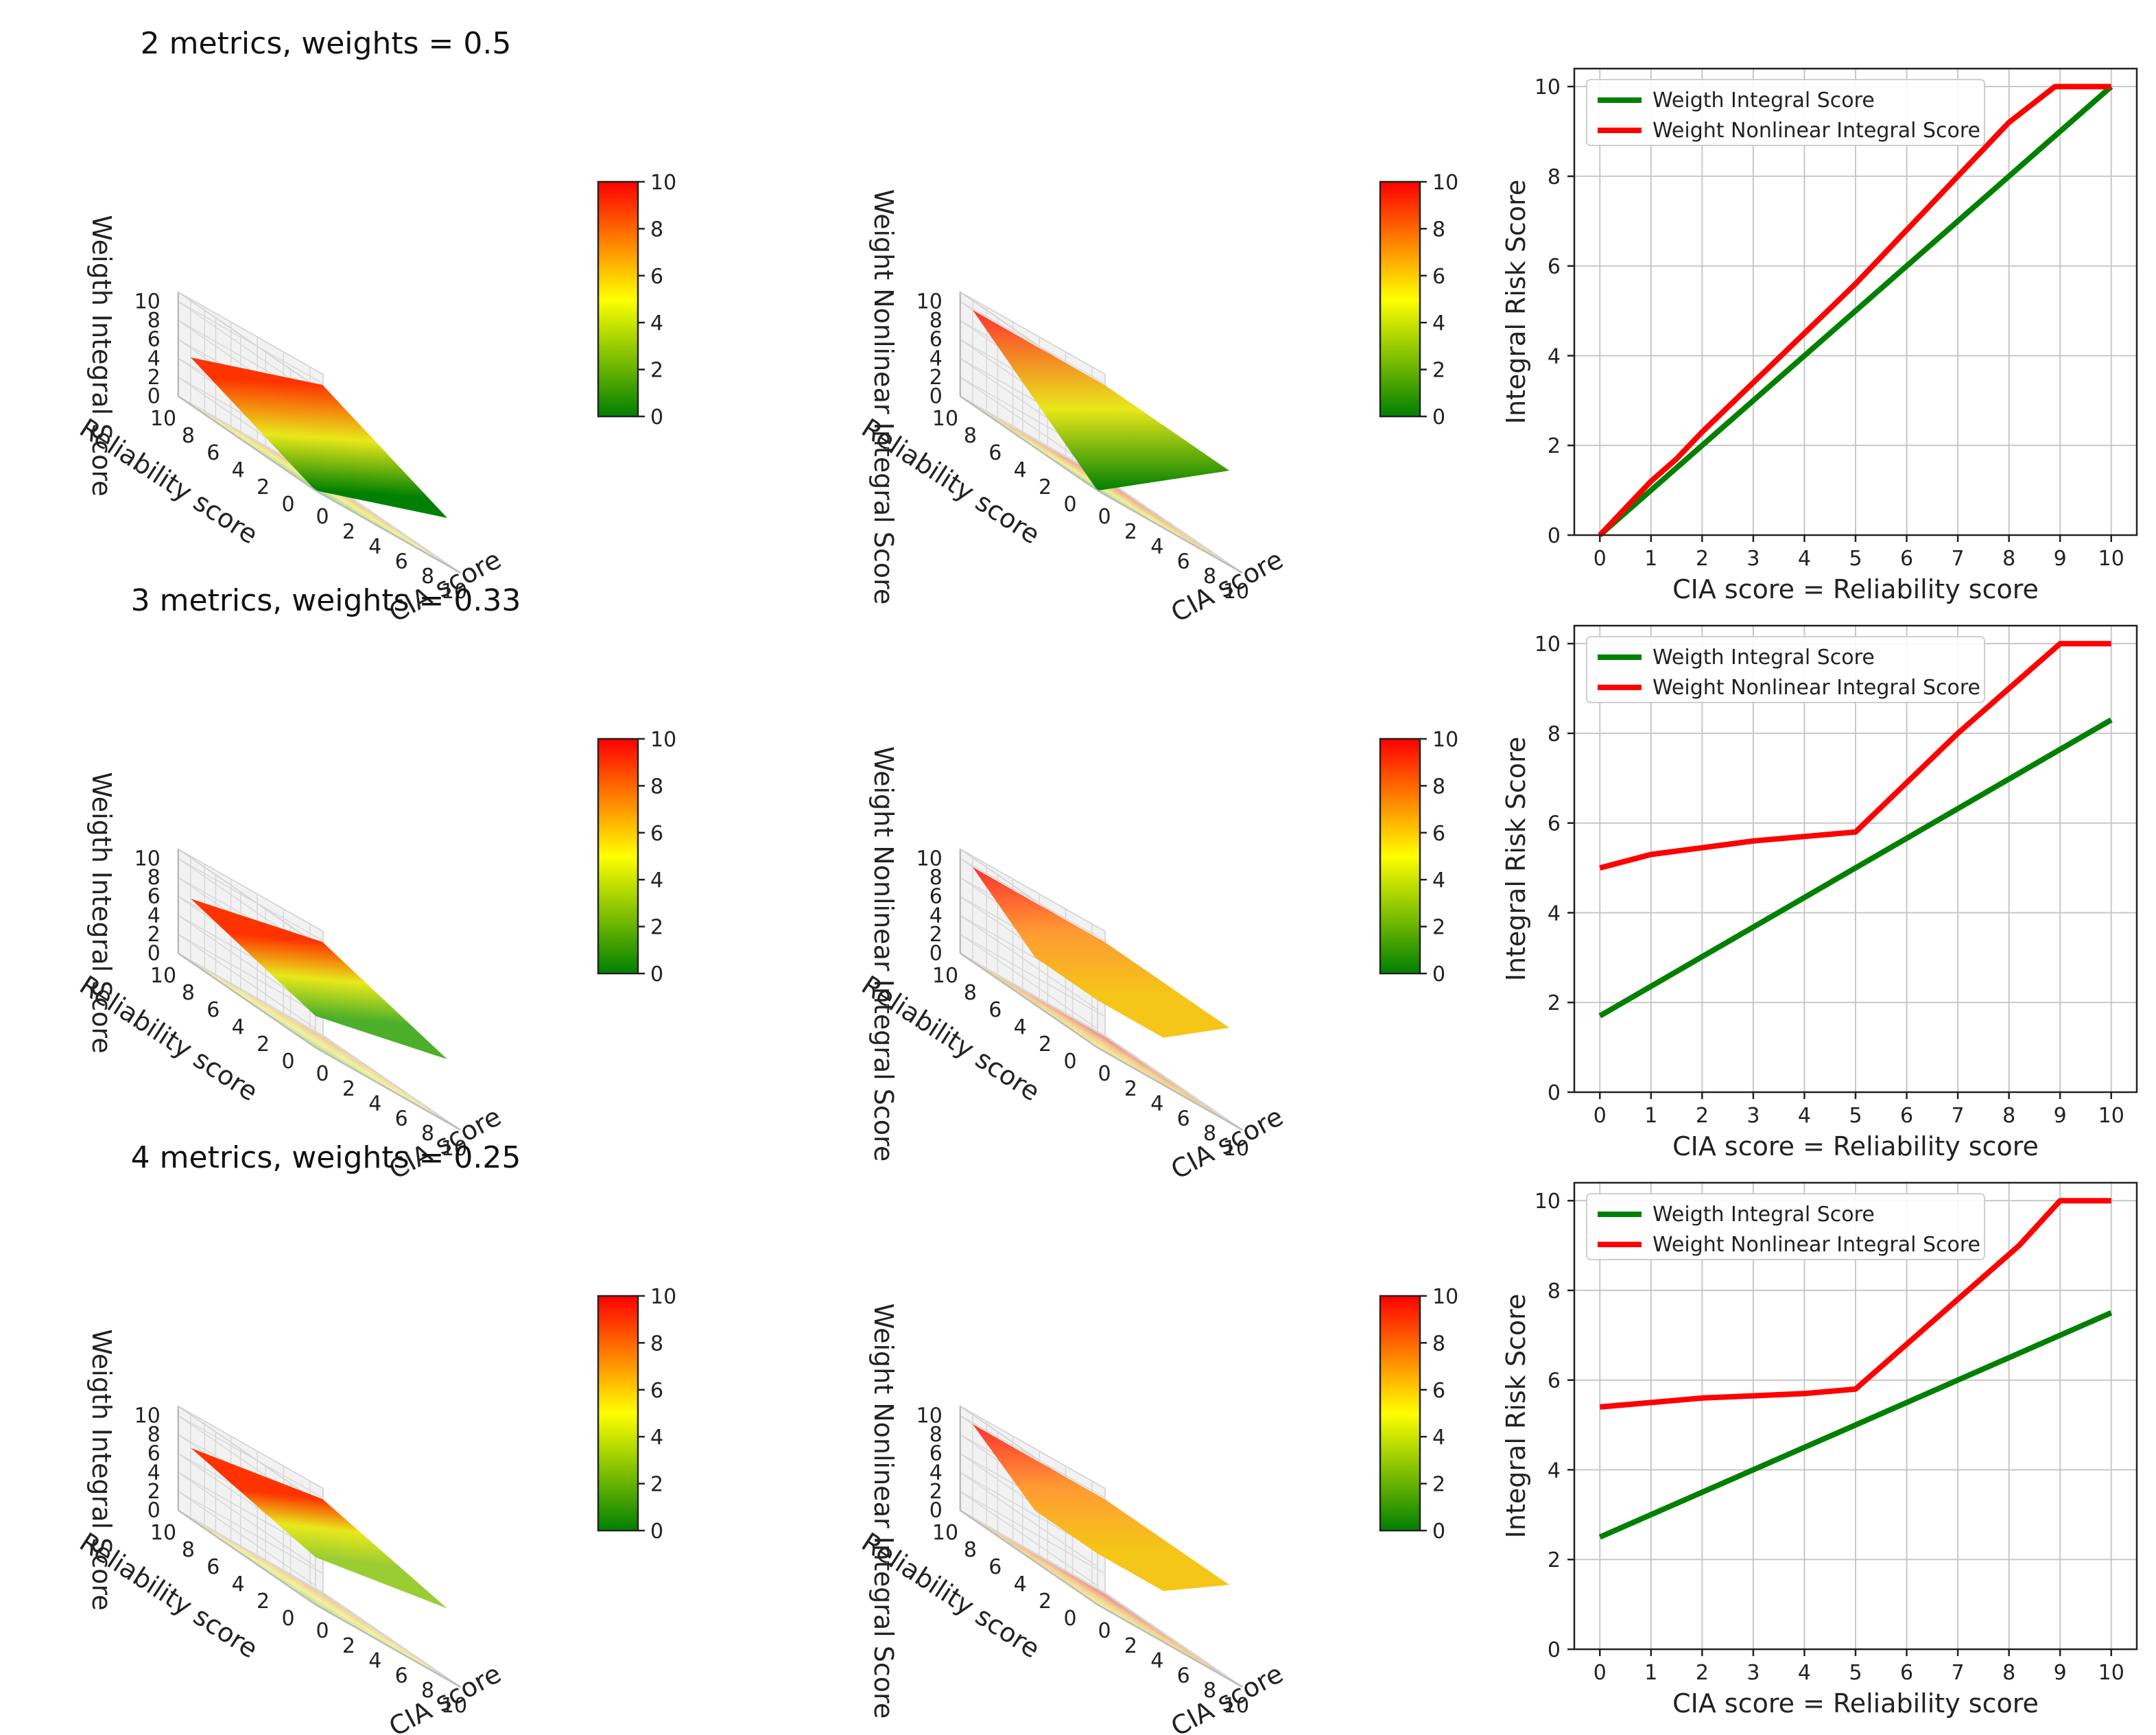 This screenshot has height=1735, width=2156. Describe the element at coordinates (1170, 1088) in the screenshot. I see `x-axis-line` at that location.